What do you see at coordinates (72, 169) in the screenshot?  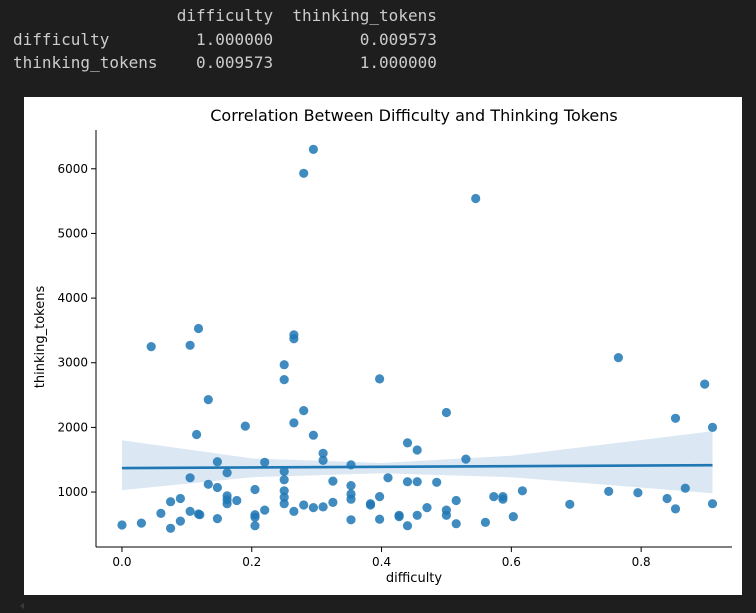 I see `y-tick-label: 6000` at bounding box center [72, 169].